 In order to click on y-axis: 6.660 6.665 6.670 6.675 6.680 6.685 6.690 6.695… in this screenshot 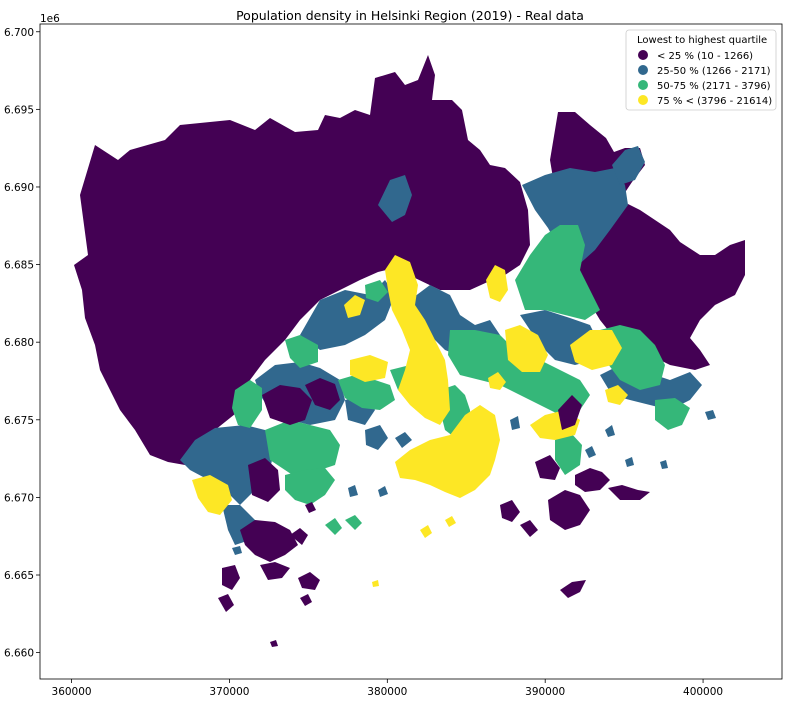, I will do `click(22, 343)`.